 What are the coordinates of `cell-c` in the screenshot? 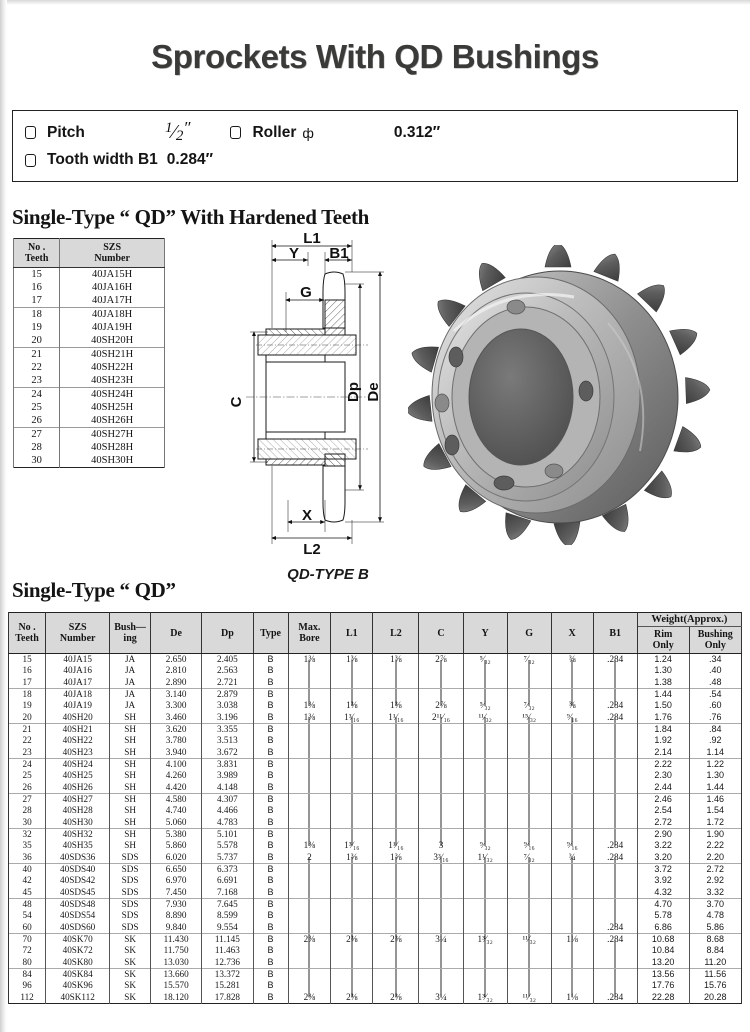 It's located at (441, 834).